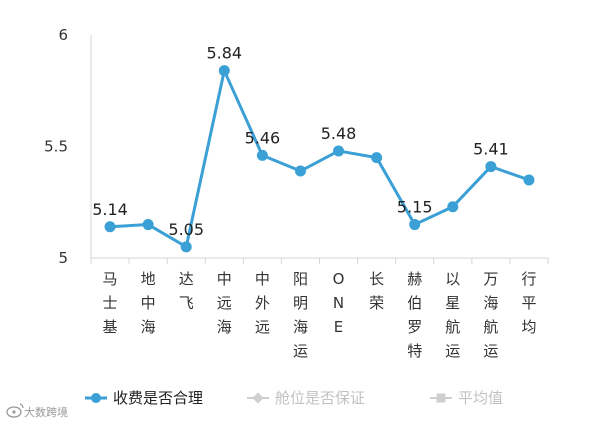 The height and width of the screenshot is (427, 589). I want to click on legend-item: 收费是否合理, so click(144, 398).